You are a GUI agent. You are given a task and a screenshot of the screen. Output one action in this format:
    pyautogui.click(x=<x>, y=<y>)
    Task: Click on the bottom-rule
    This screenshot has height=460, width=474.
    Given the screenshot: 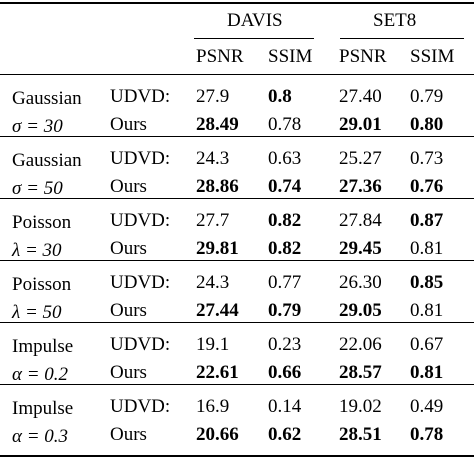 What is the action you would take?
    pyautogui.click(x=237, y=456)
    